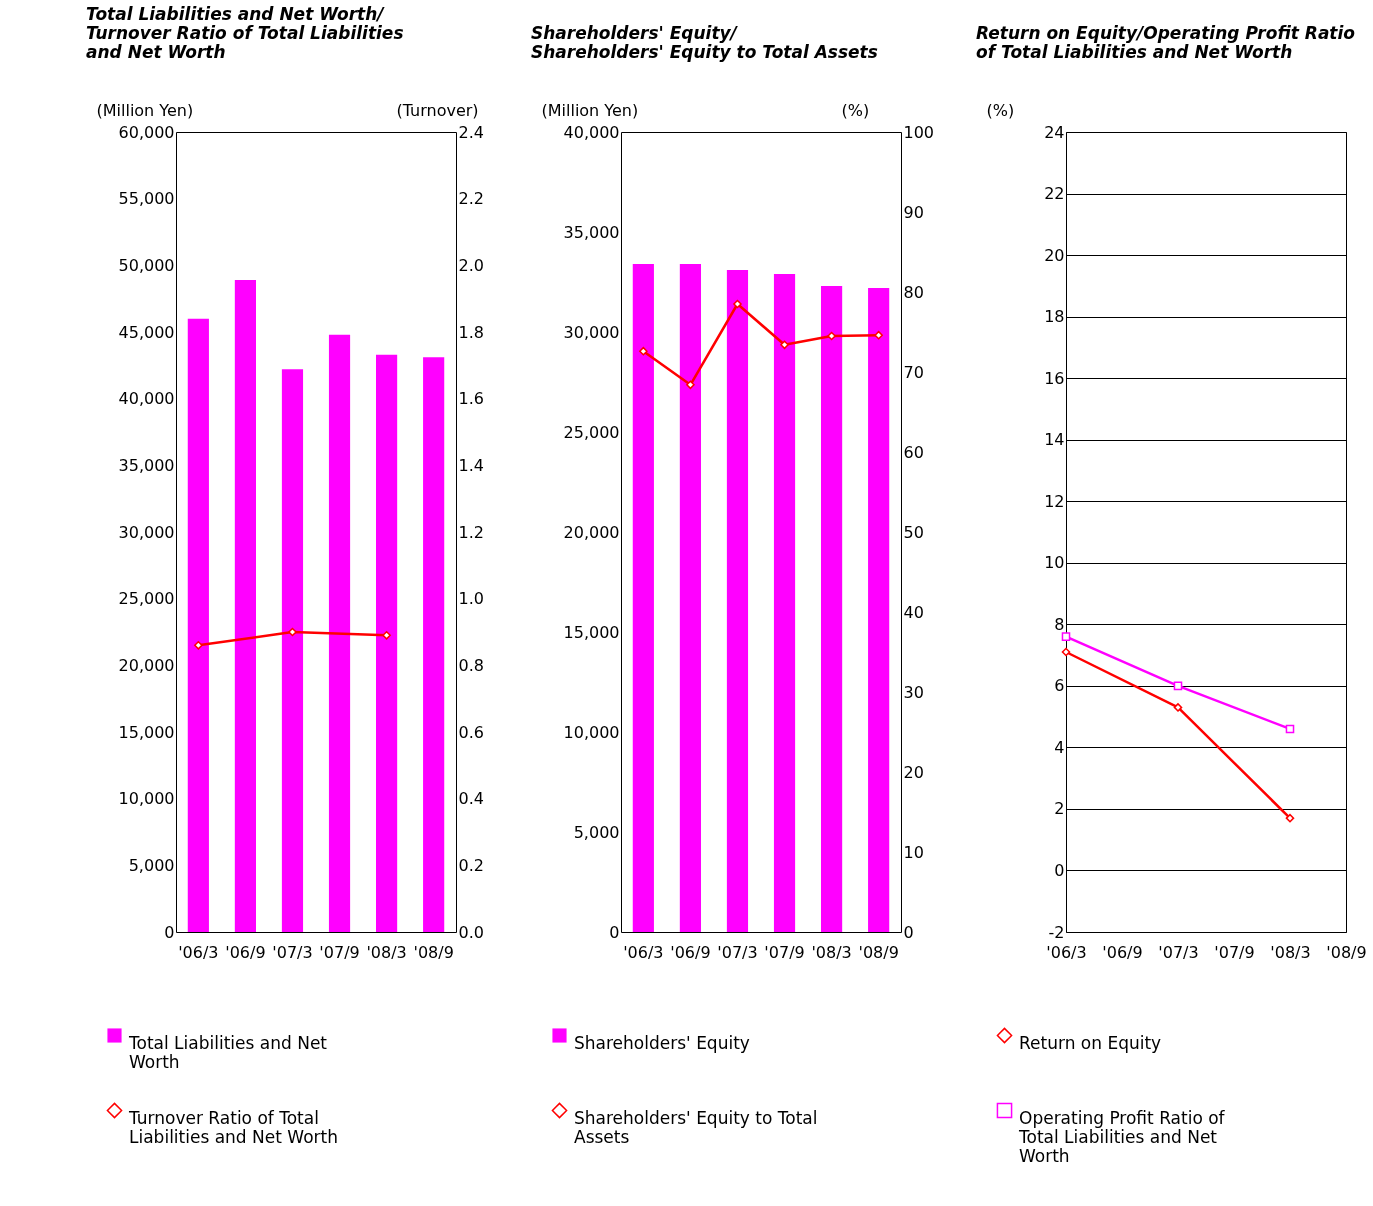 The height and width of the screenshot is (1206, 1373). Describe the element at coordinates (1000, 110) in the screenshot. I see `y-axis-title: (%)` at that location.